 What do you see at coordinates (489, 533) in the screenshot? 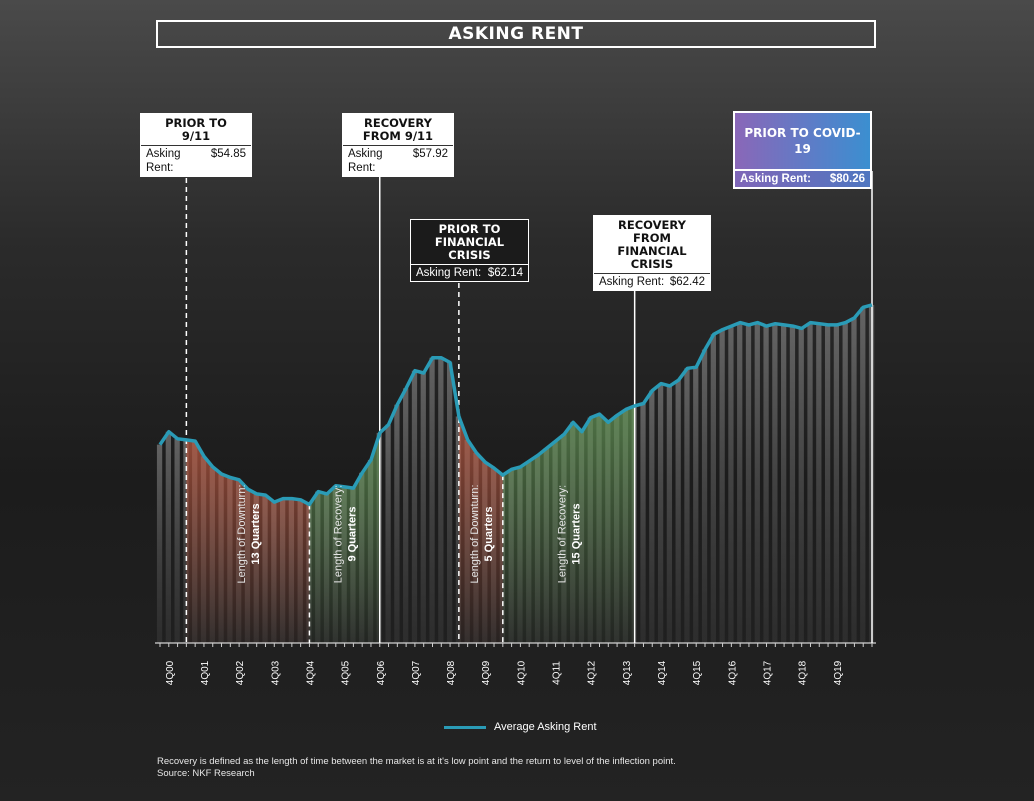
I see `period-label-line2: 5 Quarters` at bounding box center [489, 533].